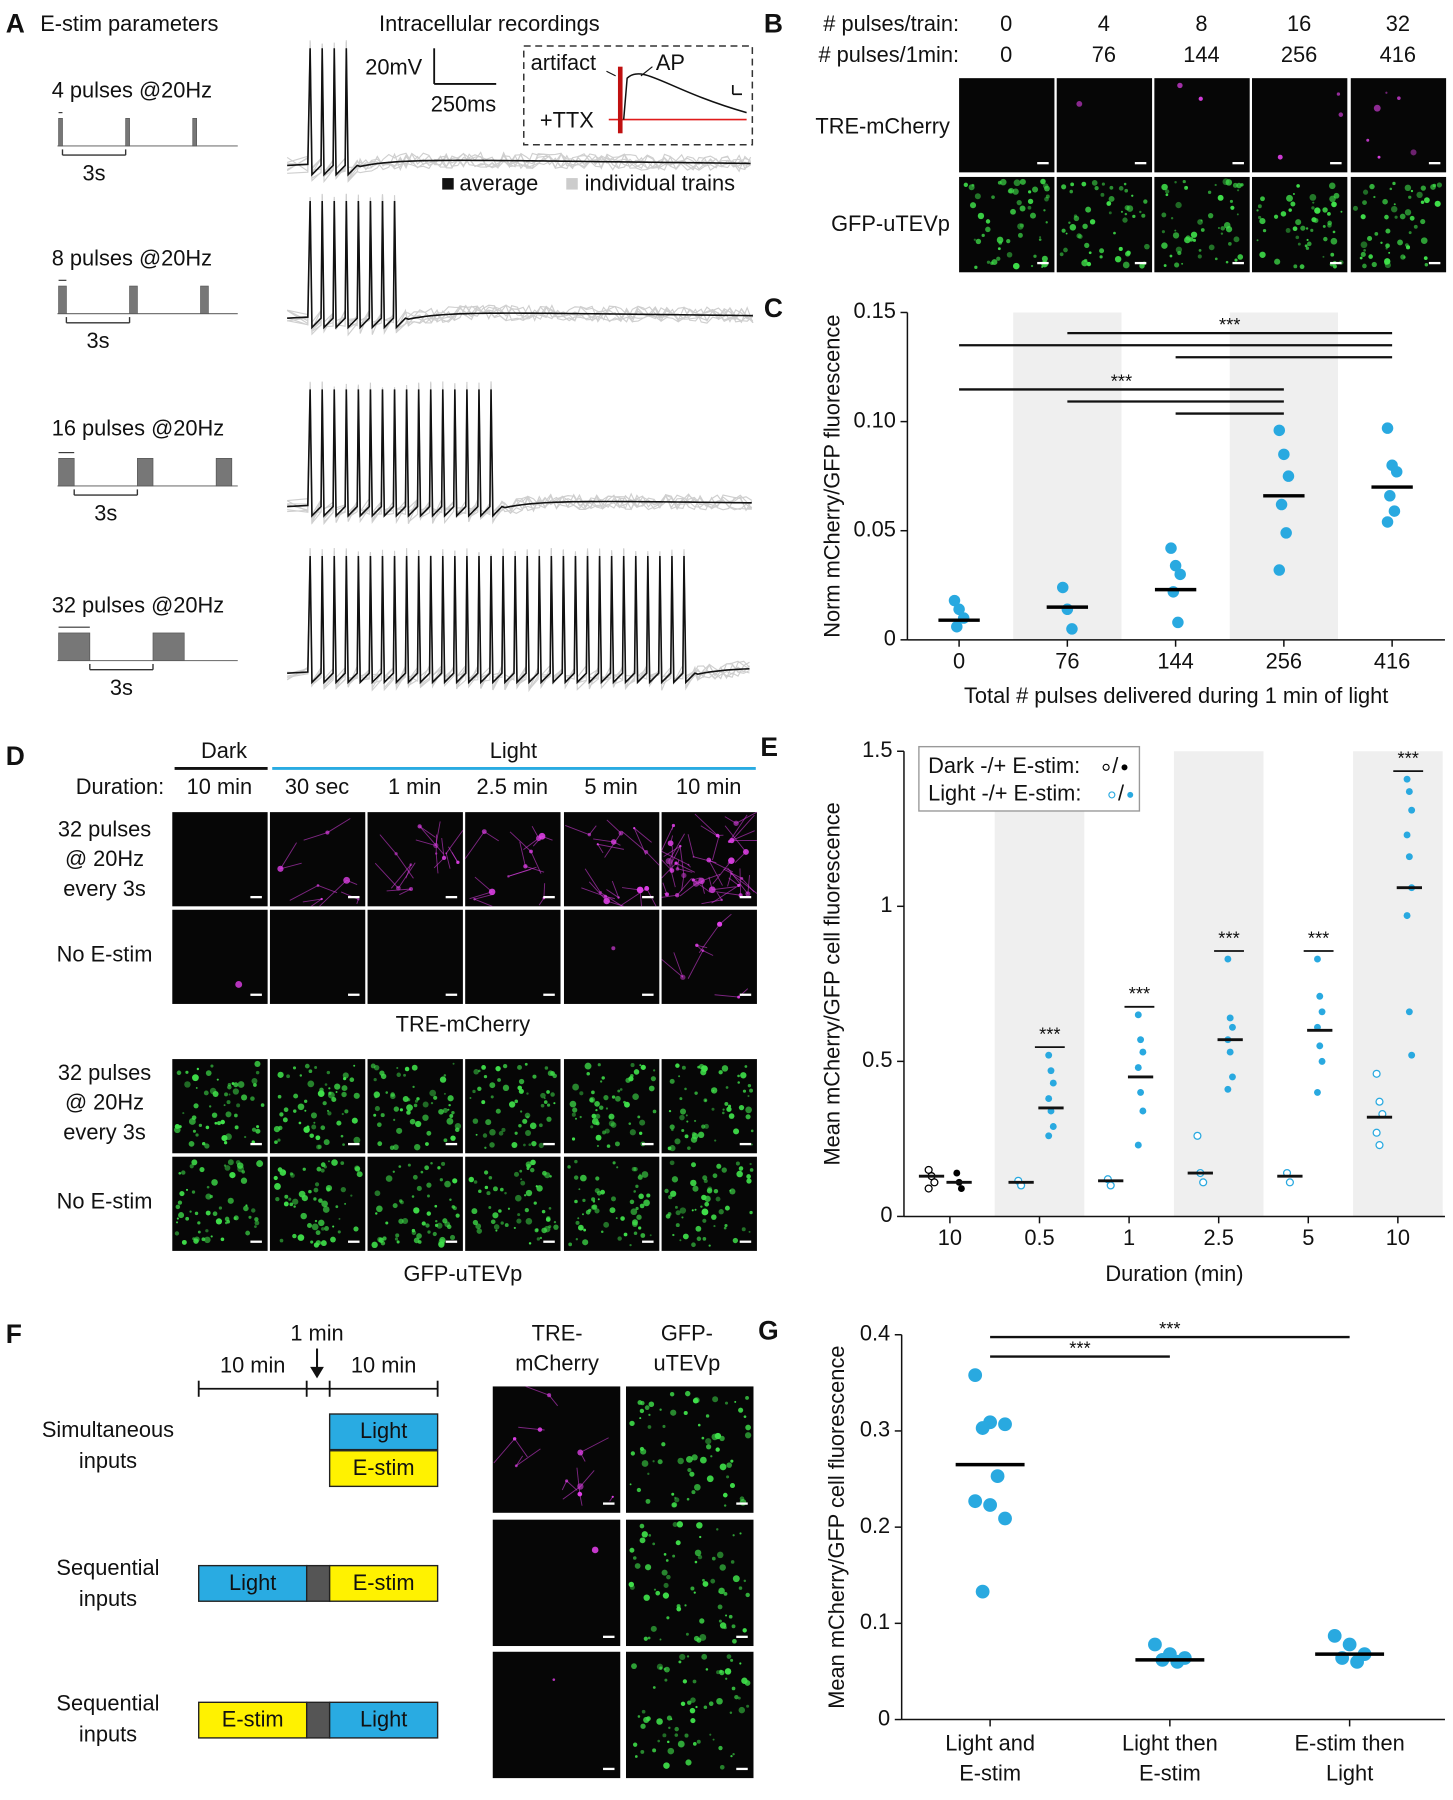 This screenshot has width=1453, height=1800. Describe the element at coordinates (1004, 793) in the screenshot. I see `legend-label: Light -/+ E-stim:` at that location.